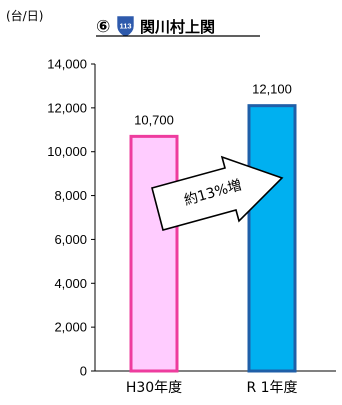 This screenshot has height=405, width=342. I want to click on y-tick-label: 12,000, so click(67, 107).